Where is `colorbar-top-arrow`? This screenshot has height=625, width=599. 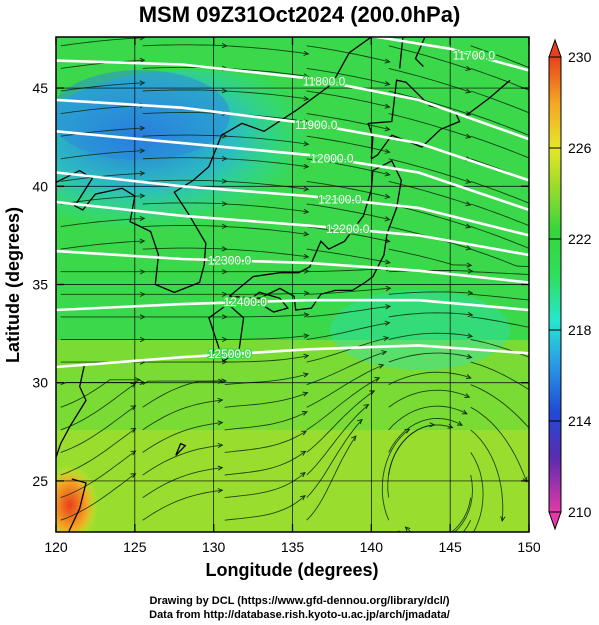 colorbar-top-arrow is located at coordinates (555, 48).